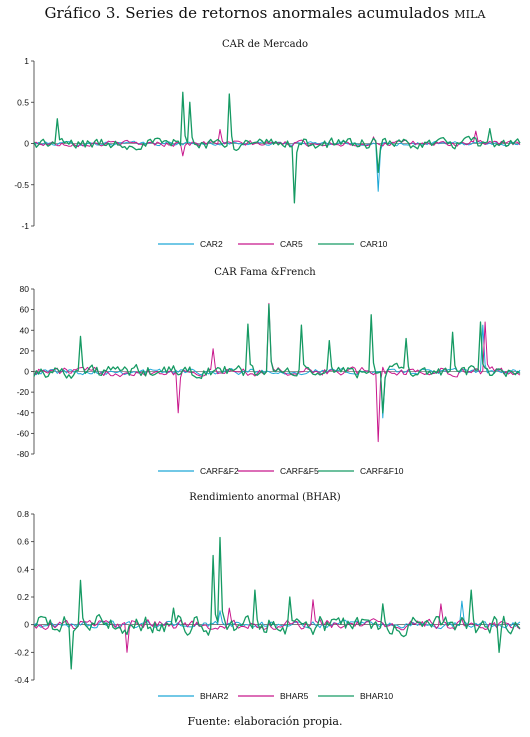 Image resolution: width=530 pixels, height=737 pixels. I want to click on legend-label: BHAR2, so click(214, 696).